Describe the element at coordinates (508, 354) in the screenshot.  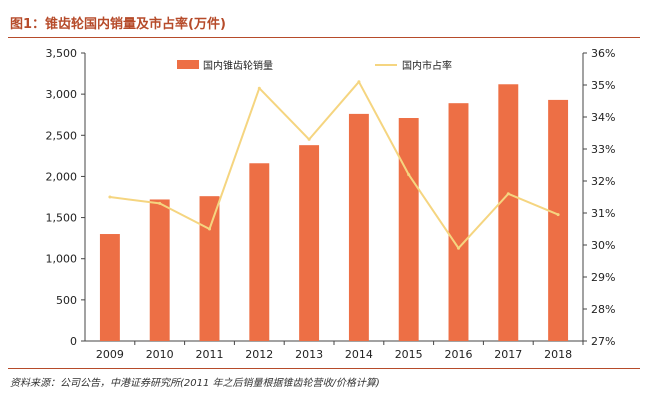
I see `x-tick-label: 2017` at that location.